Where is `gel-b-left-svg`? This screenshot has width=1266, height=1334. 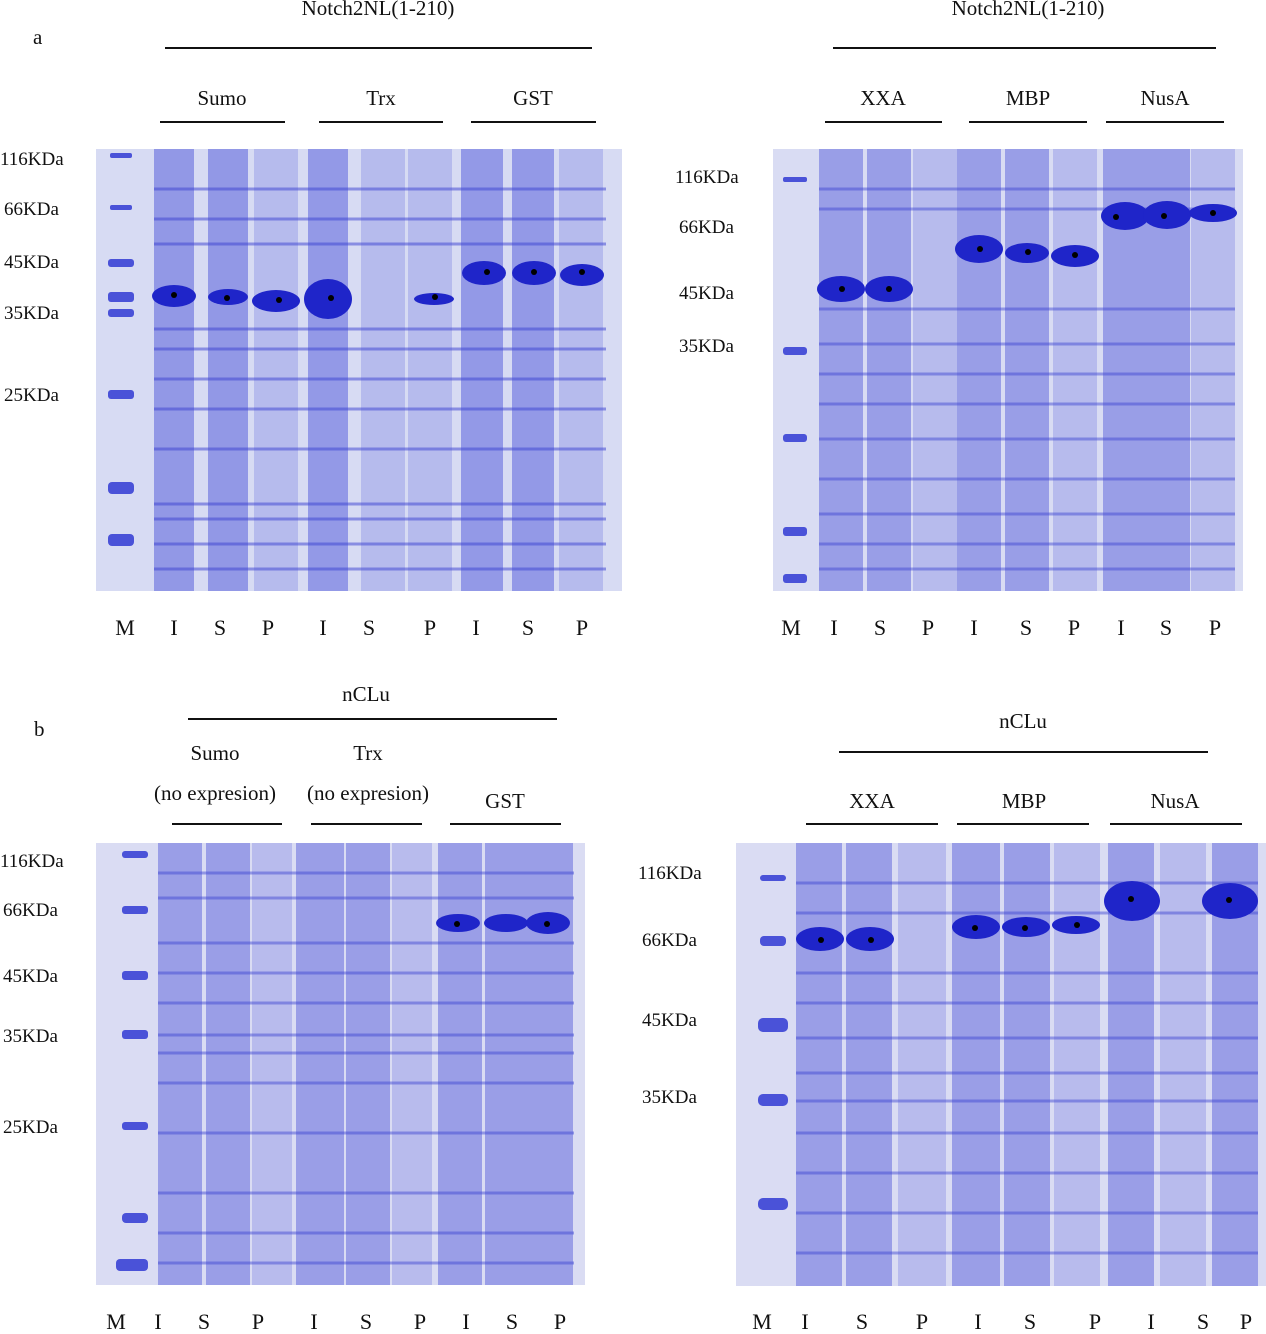
gel-b-left-svg is located at coordinates (340, 1064).